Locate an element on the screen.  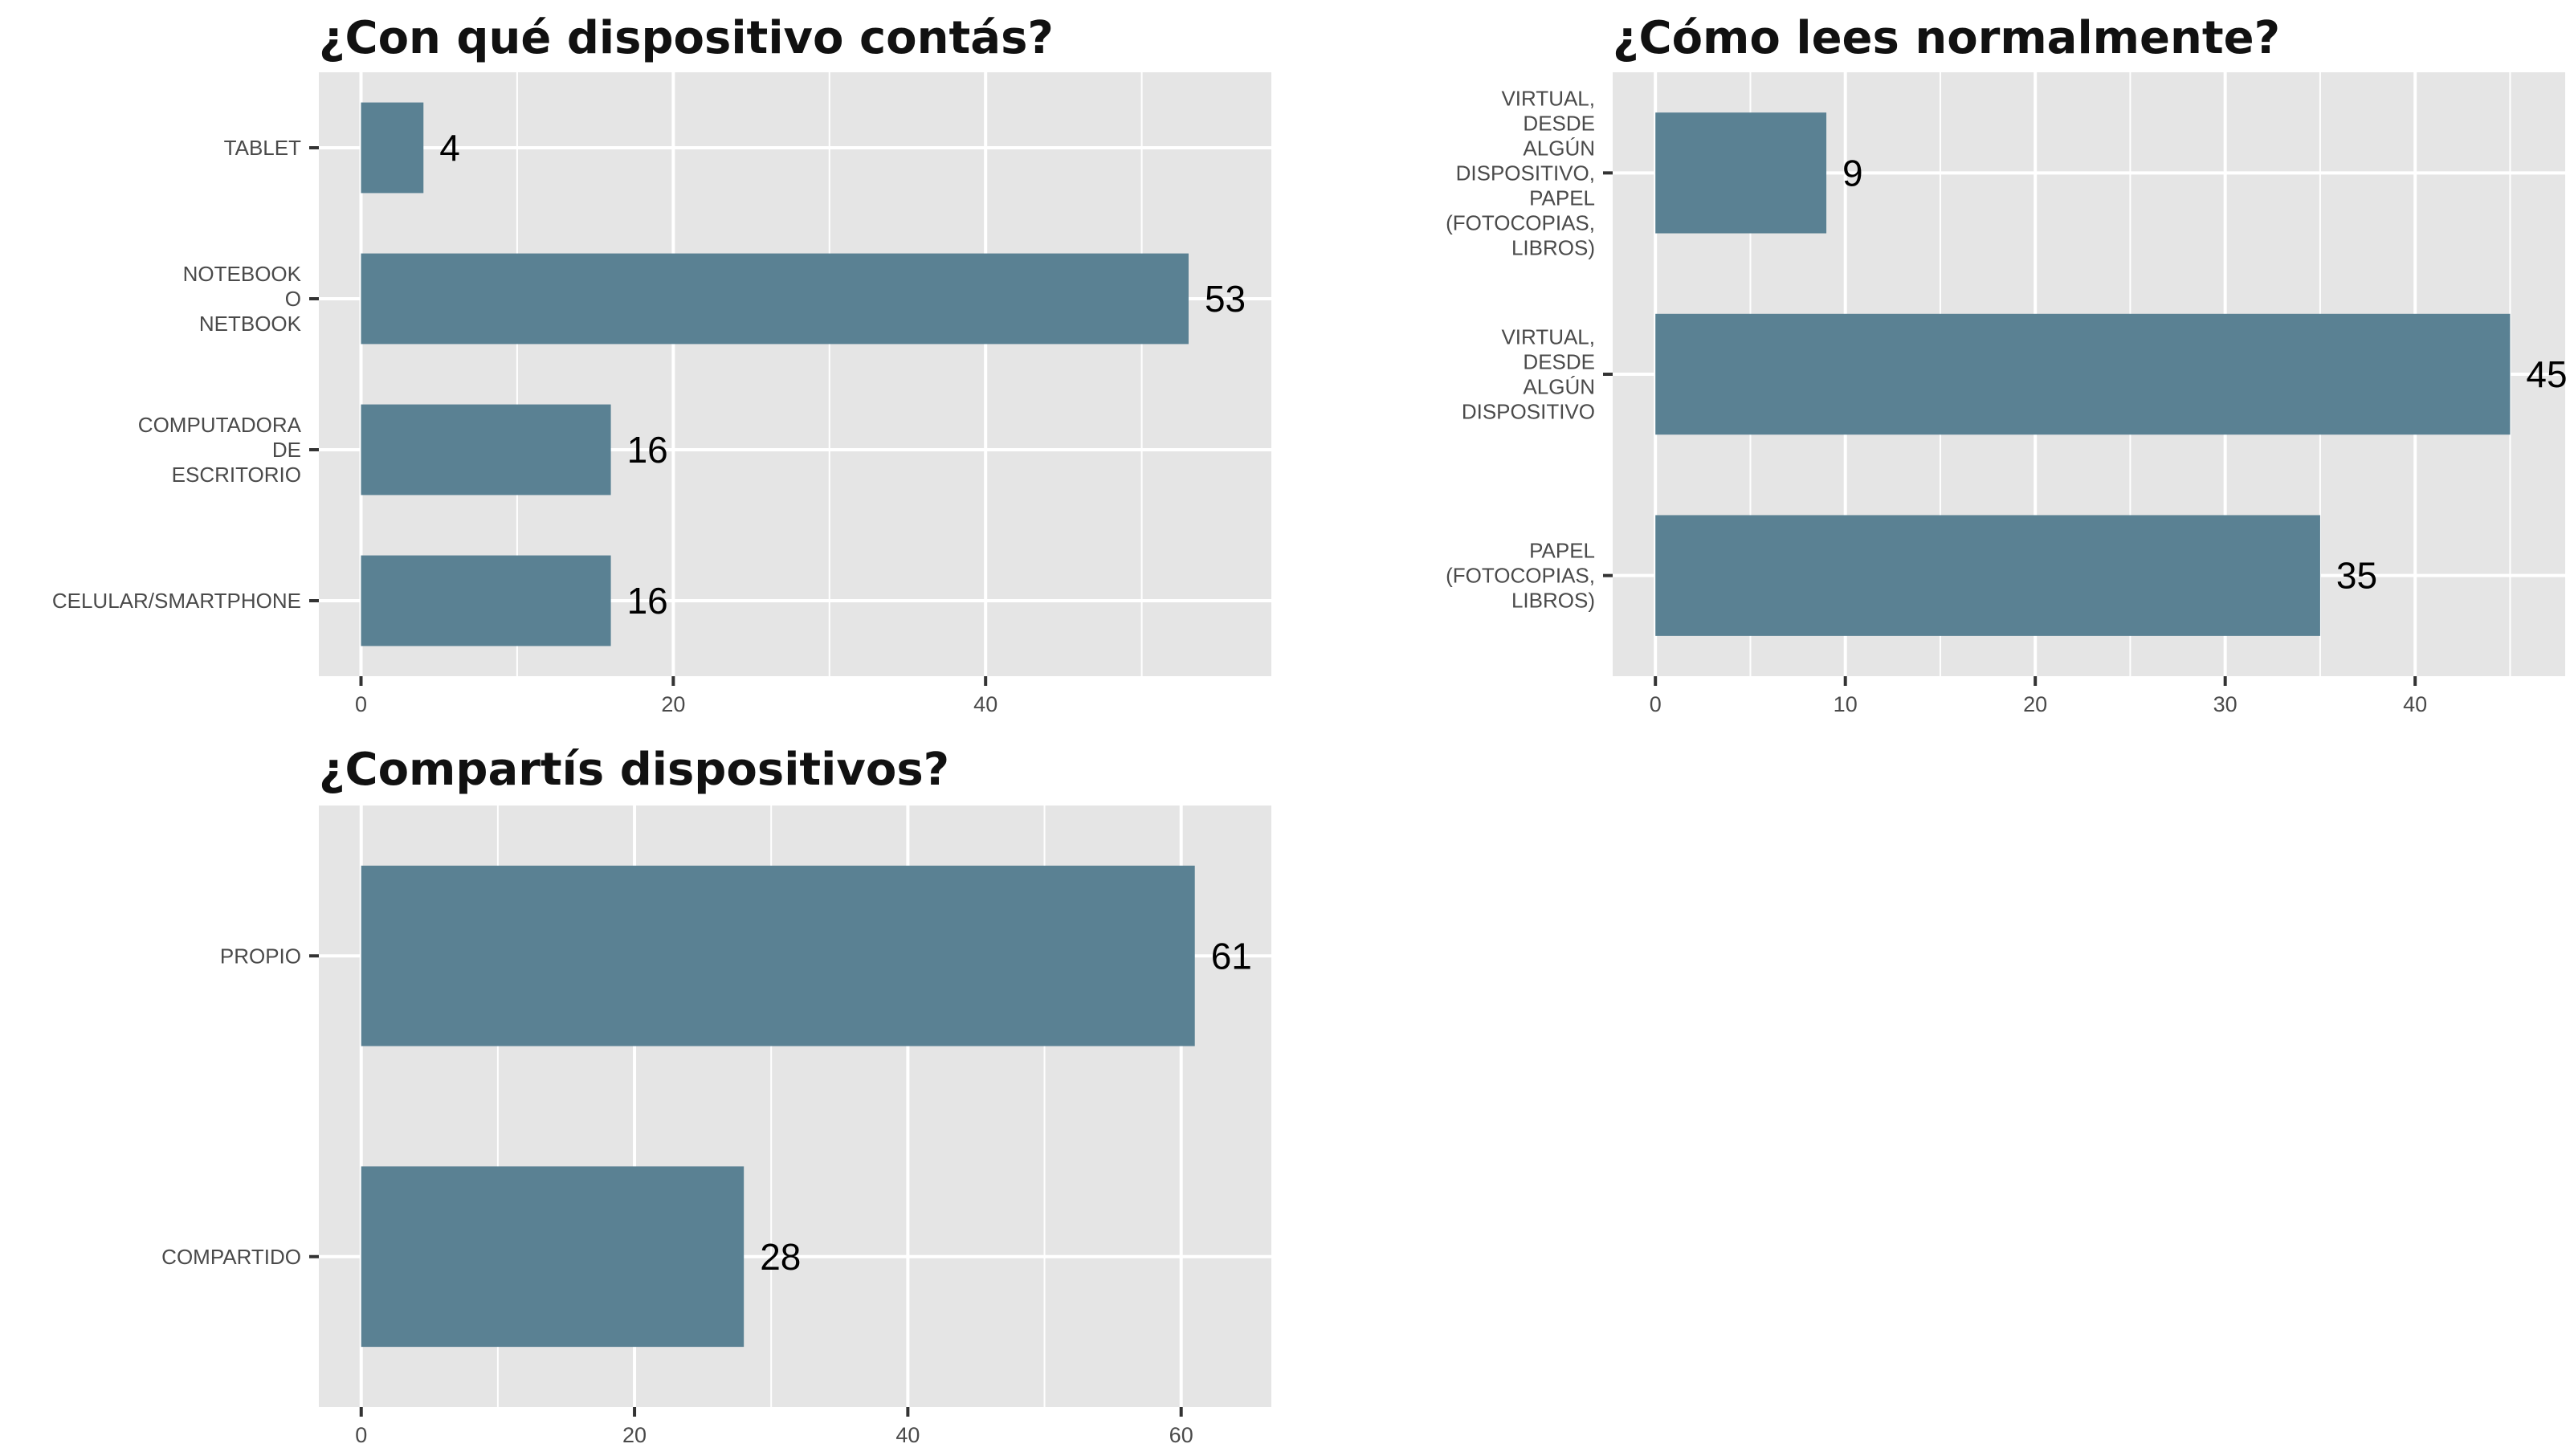
category-label-line: PROPIO is located at coordinates (260, 956).